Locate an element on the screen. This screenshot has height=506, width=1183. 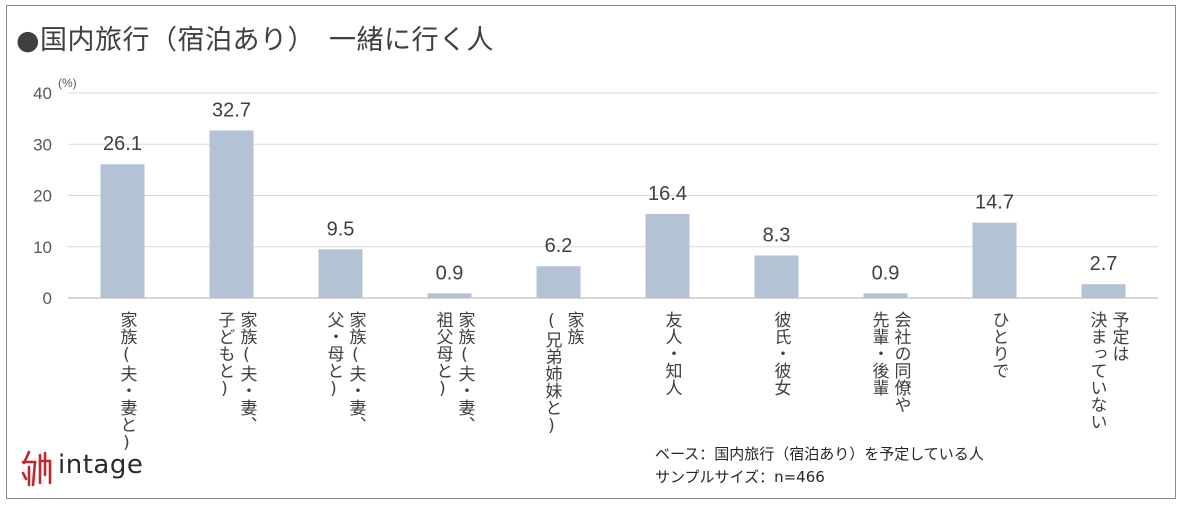
category-label: 家族(夫・妻、 子どもと) is located at coordinates (235, 372).